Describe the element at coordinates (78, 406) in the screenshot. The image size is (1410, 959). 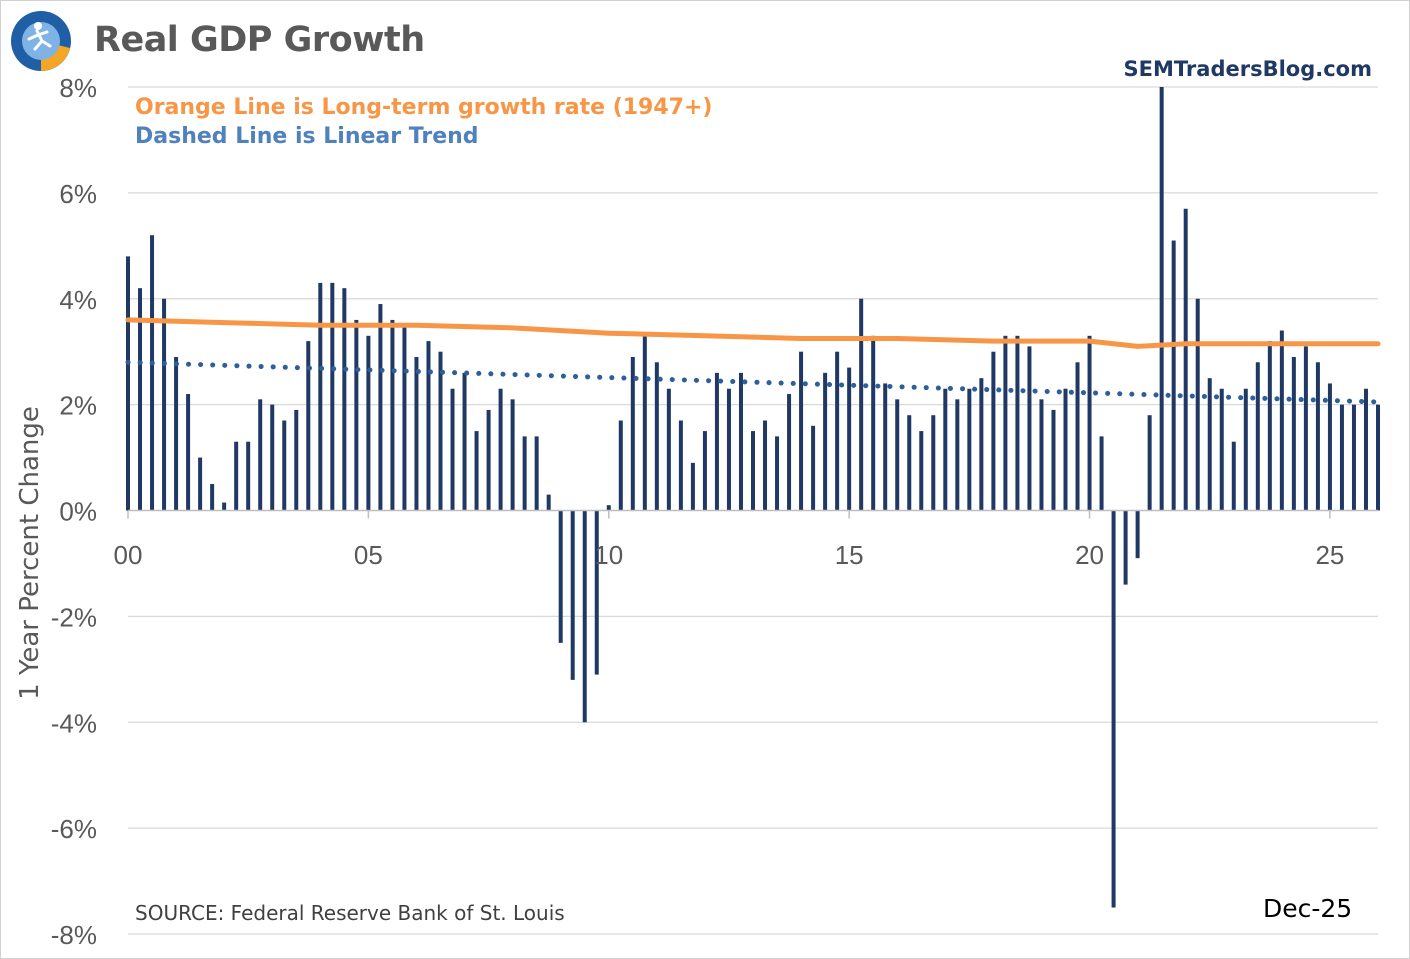
I see `y-tick-label: 2%` at that location.